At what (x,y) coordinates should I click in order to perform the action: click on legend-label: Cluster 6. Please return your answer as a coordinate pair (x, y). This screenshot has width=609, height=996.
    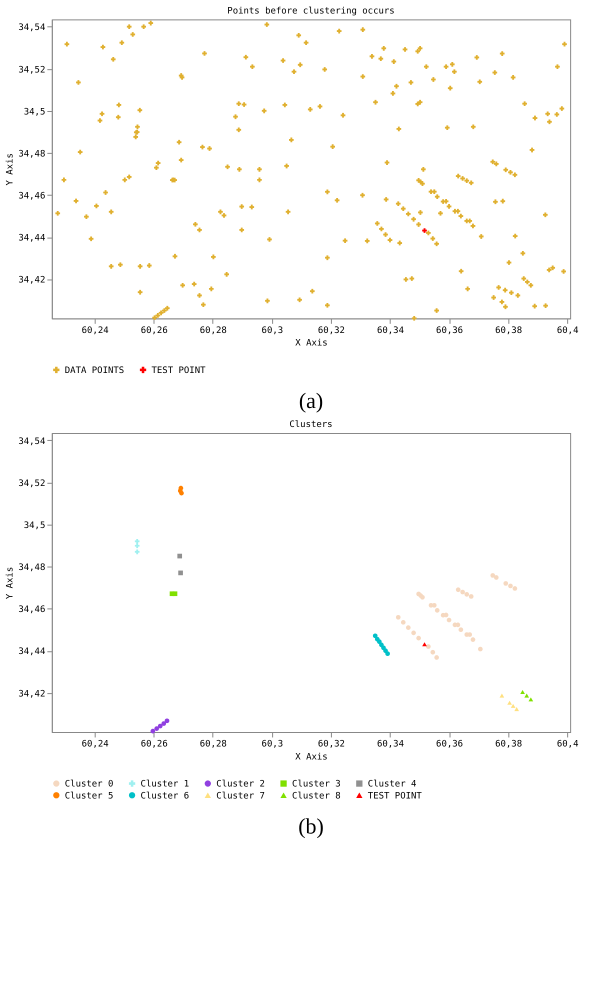
    Looking at the image, I should click on (165, 796).